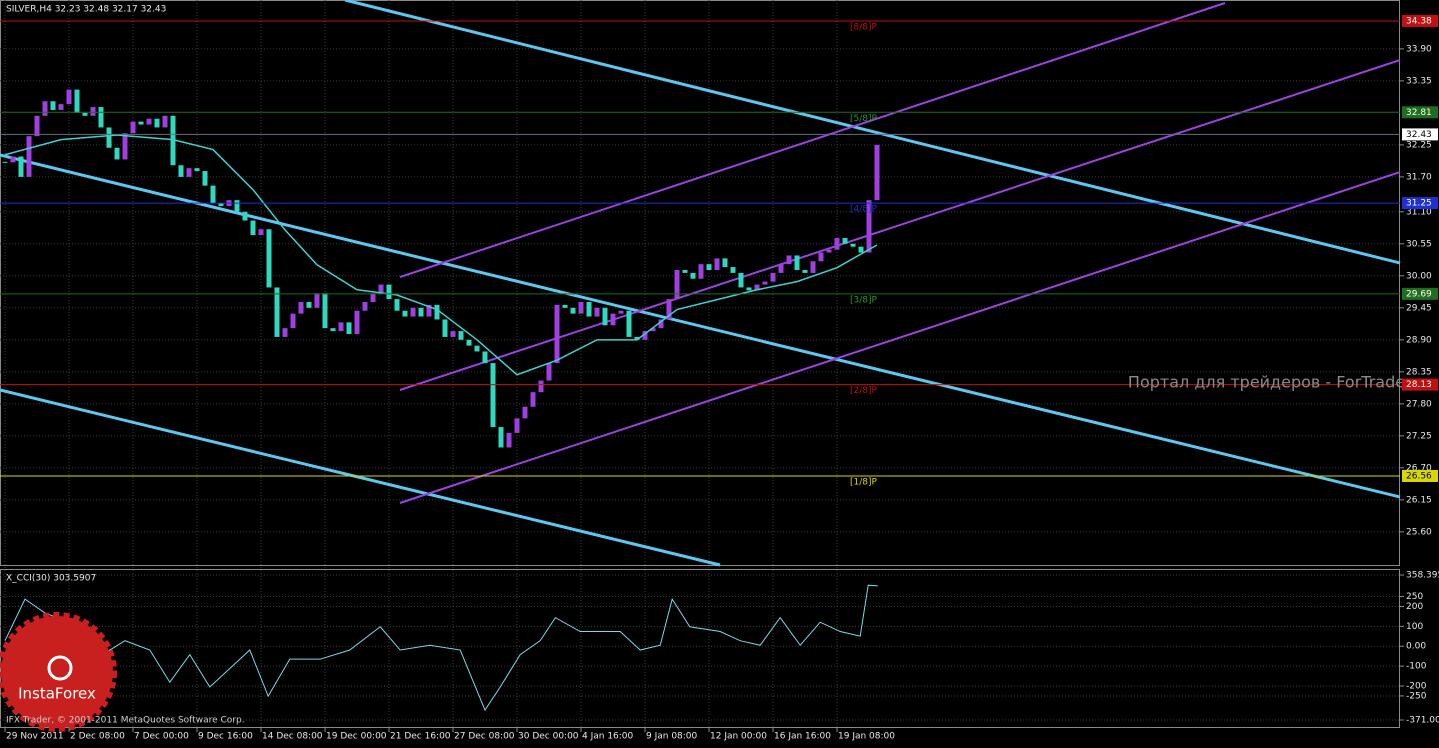  What do you see at coordinates (1416, 647) in the screenshot?
I see `y-tick-label: 0.00` at bounding box center [1416, 647].